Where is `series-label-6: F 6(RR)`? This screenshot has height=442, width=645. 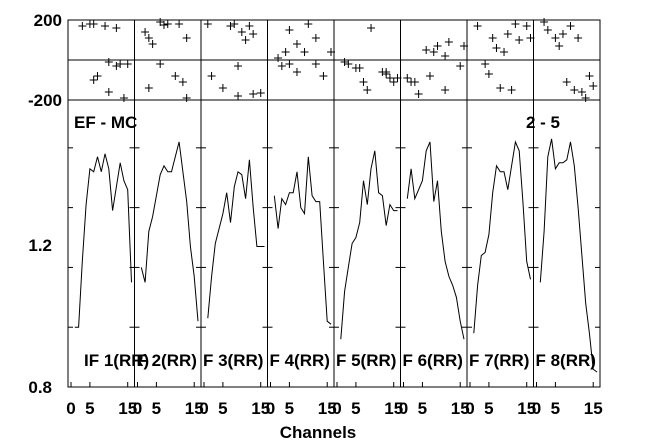
series-label-6: F 6(RR) is located at coordinates (433, 360).